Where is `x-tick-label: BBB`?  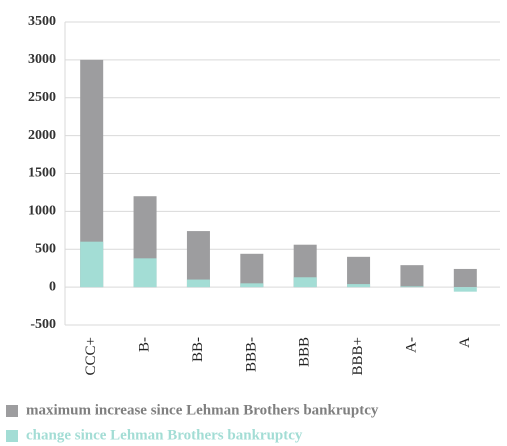
x-tick-label: BBB is located at coordinates (305, 352).